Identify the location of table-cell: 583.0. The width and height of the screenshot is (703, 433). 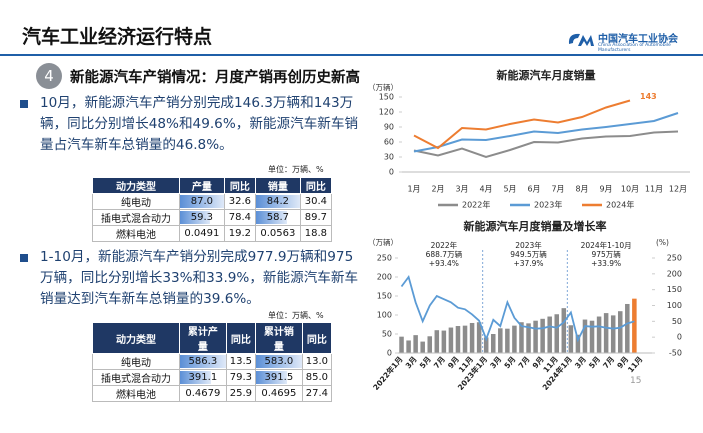
(279, 361).